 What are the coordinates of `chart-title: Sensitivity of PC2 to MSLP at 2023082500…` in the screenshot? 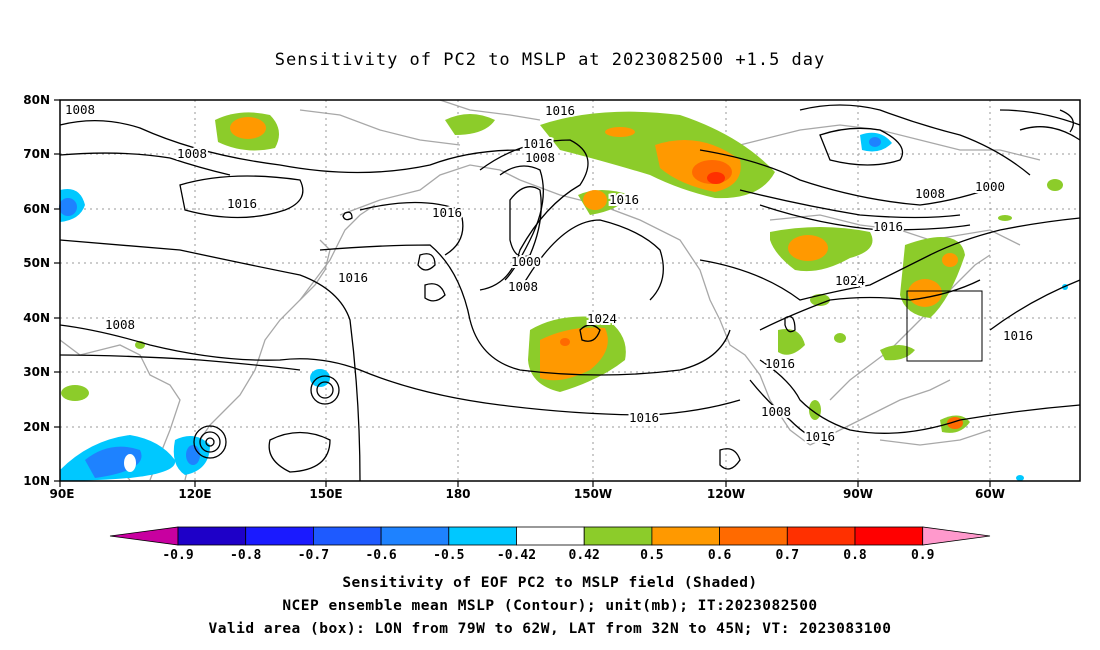 It's located at (550, 60).